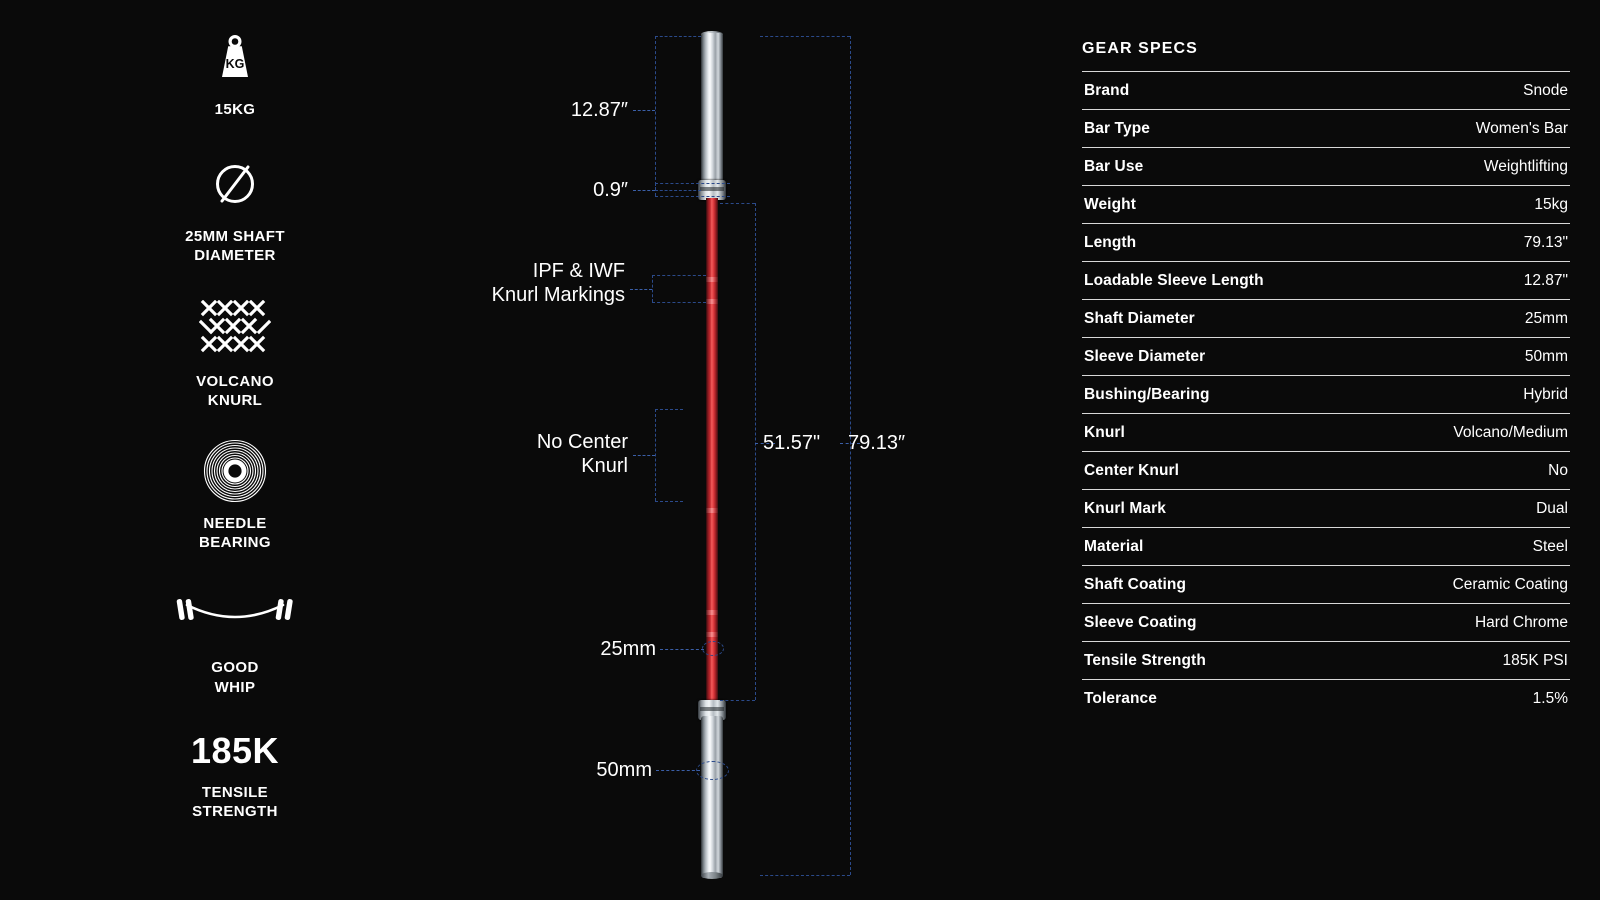 This screenshot has width=1600, height=900. I want to click on feature-good-whip: GOOD WHIP, so click(235, 640).